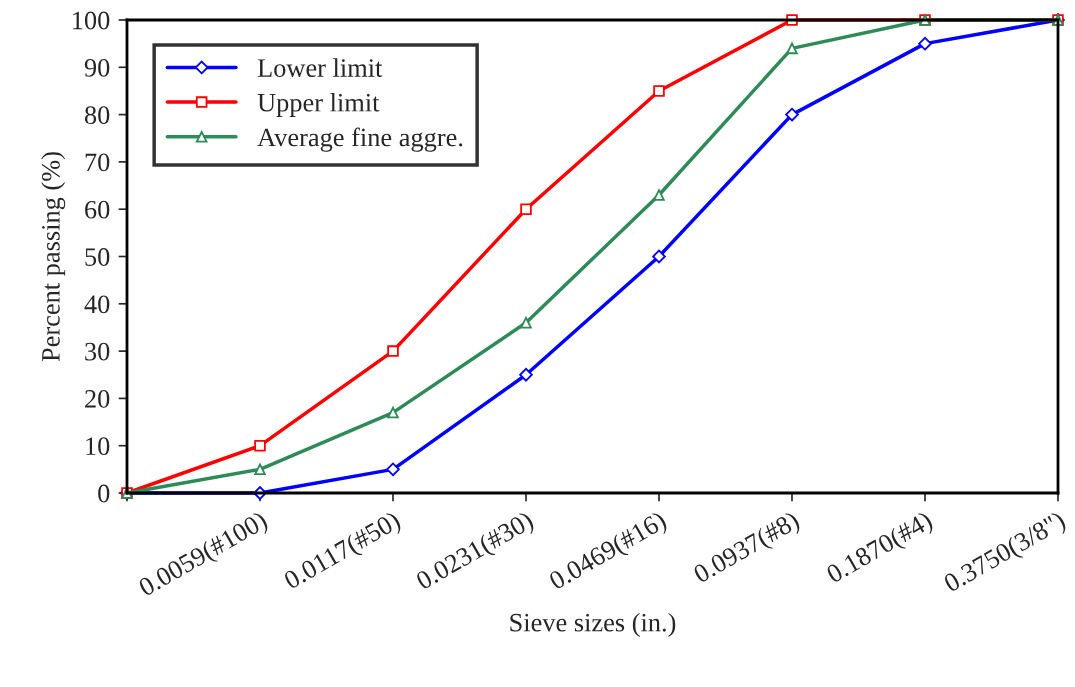 The height and width of the screenshot is (687, 1075). Describe the element at coordinates (318, 105) in the screenshot. I see `legend-label: Upper limit` at that location.